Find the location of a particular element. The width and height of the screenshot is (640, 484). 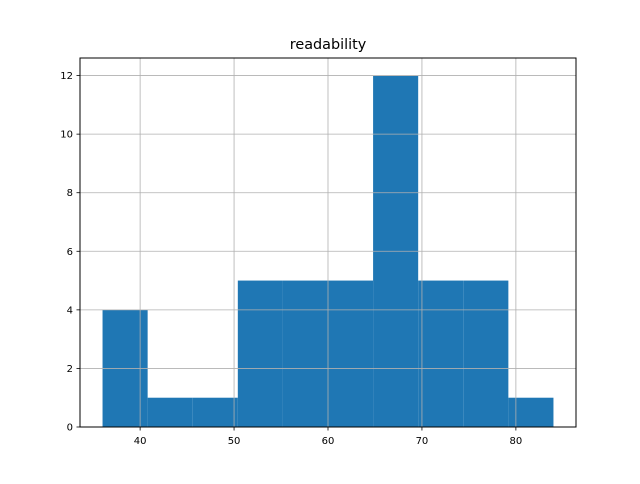

y-tick-label: 0 is located at coordinates (70, 428).